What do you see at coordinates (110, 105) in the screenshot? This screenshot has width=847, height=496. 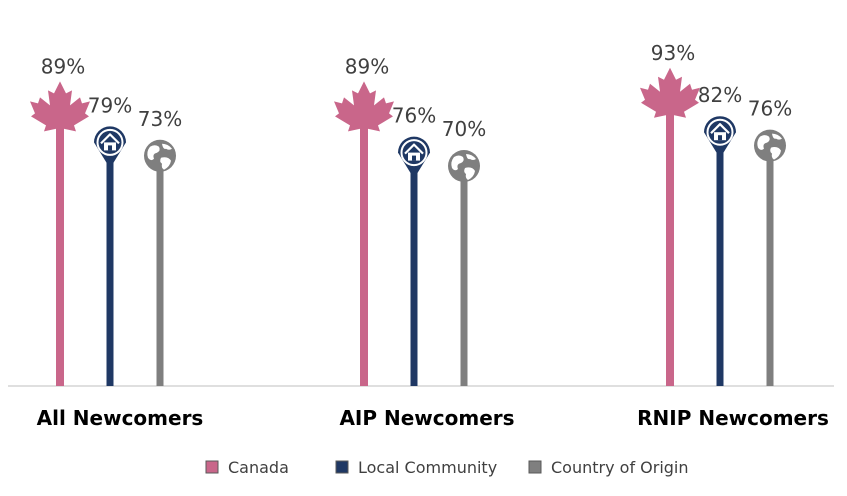 I see `data-label: 79%` at bounding box center [110, 105].